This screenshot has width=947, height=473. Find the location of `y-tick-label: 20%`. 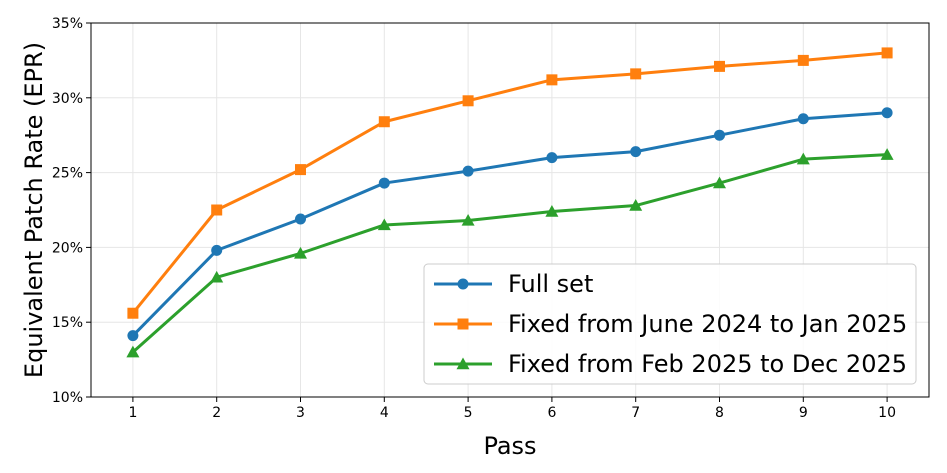

y-tick-label: 20% is located at coordinates (67, 248).